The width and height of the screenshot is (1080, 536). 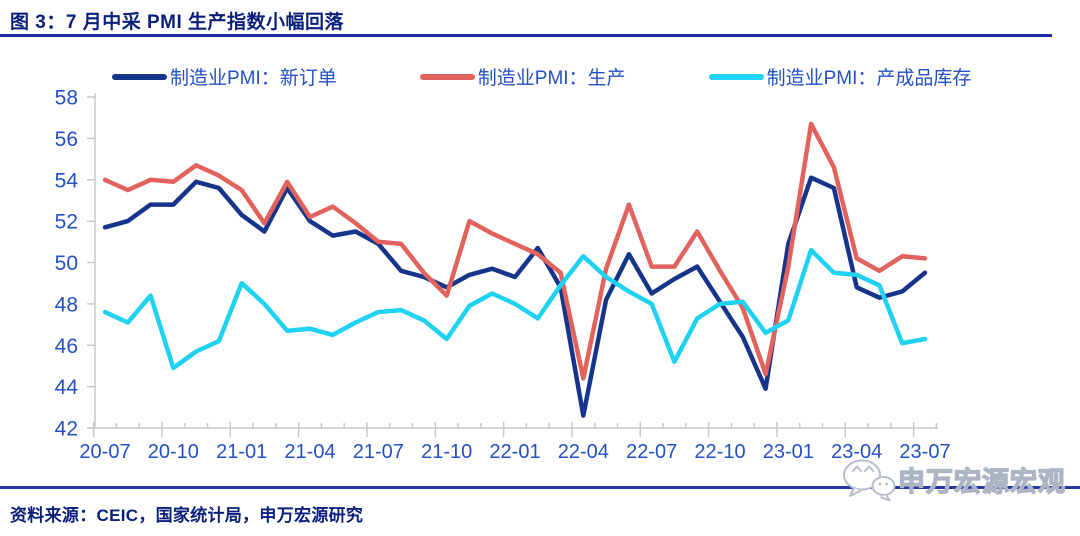 What do you see at coordinates (66, 222) in the screenshot?
I see `y-tick-label: 52` at bounding box center [66, 222].